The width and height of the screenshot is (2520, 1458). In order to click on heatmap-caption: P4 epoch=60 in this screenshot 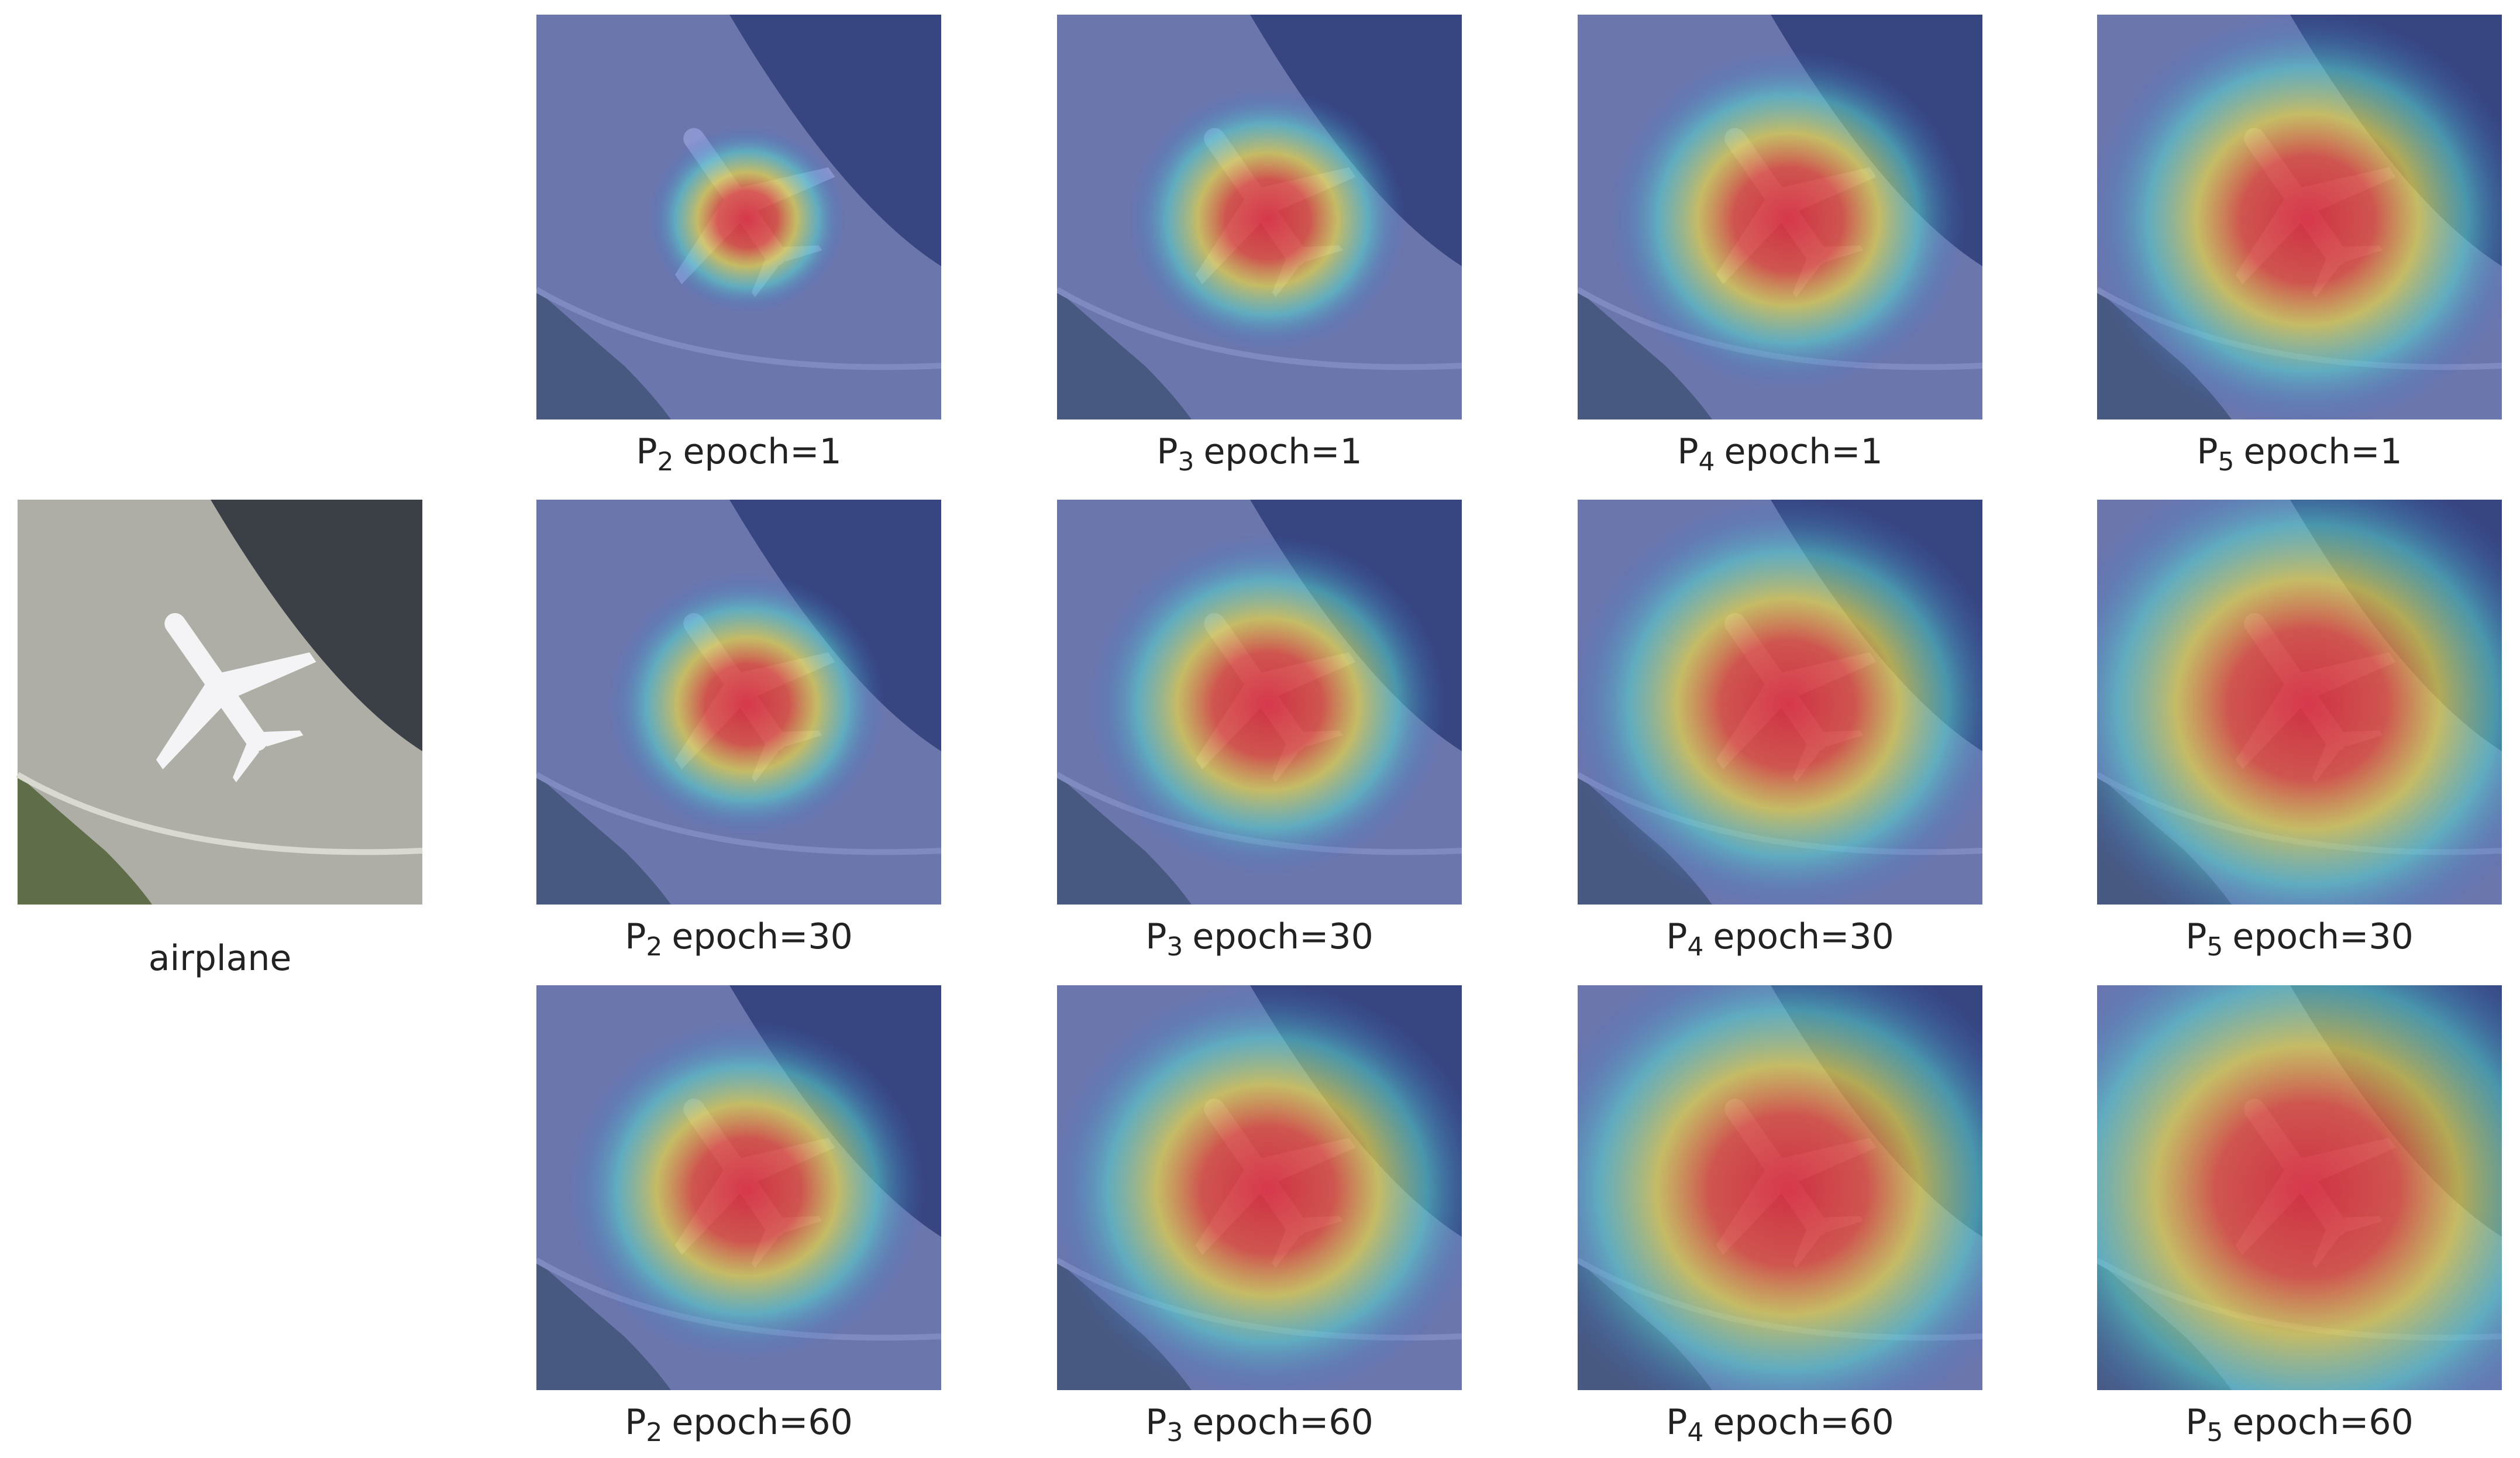, I will do `click(1780, 1425)`.